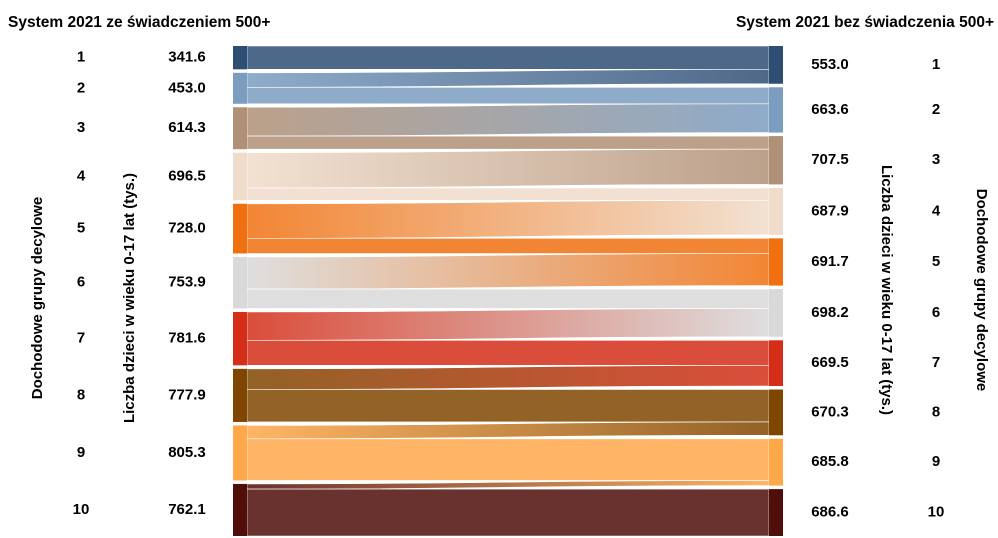 Image resolution: width=998 pixels, height=538 pixels. What do you see at coordinates (936, 64) in the screenshot?
I see `right-decile-1: 1` at bounding box center [936, 64].